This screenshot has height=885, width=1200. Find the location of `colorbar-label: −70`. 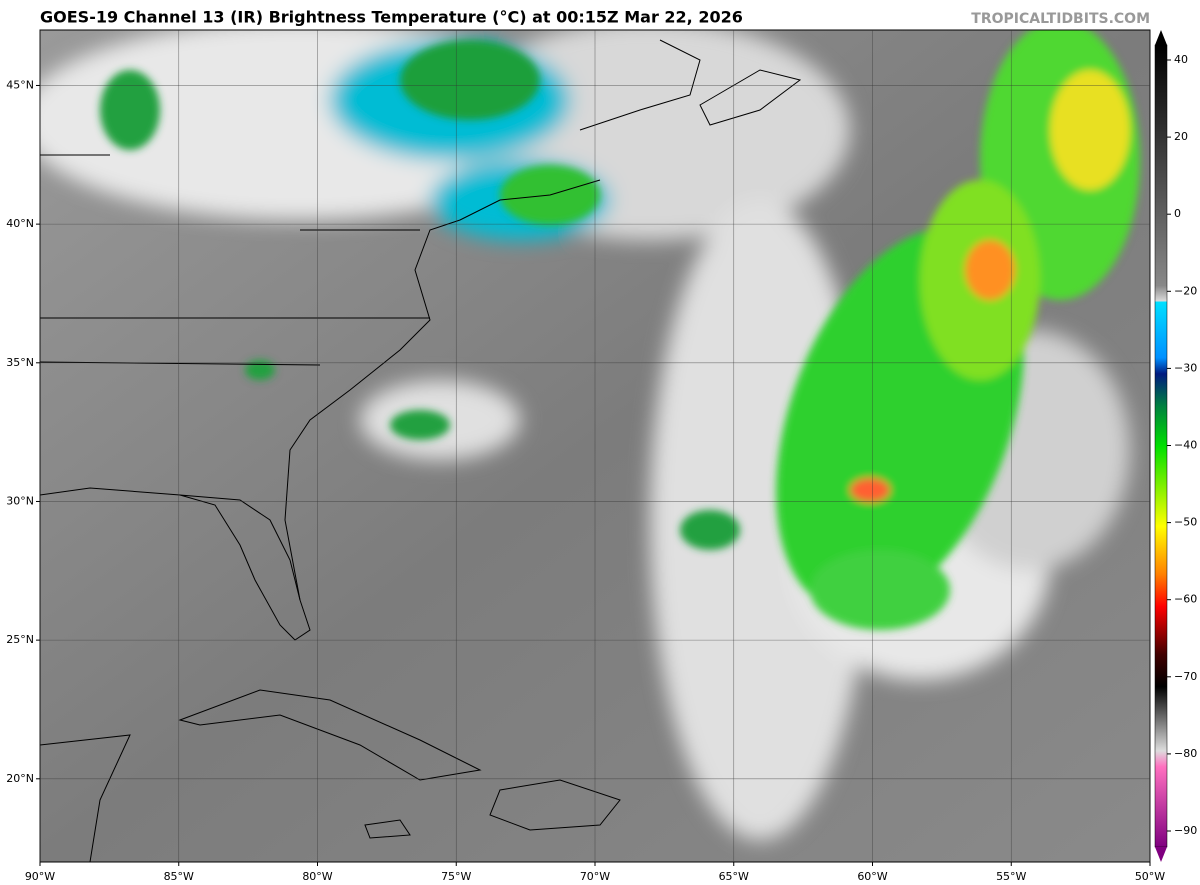

colorbar-label: −70 is located at coordinates (1185, 676).